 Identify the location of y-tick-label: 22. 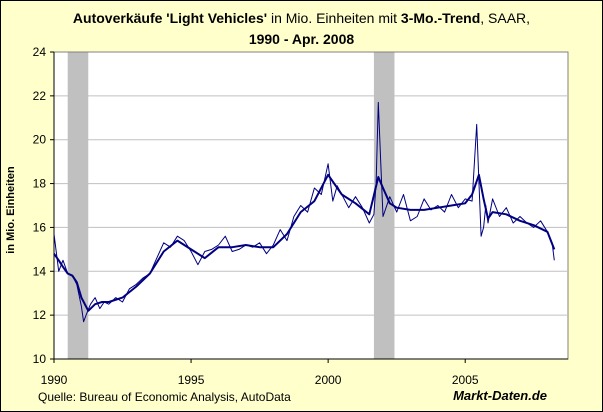
(40, 96).